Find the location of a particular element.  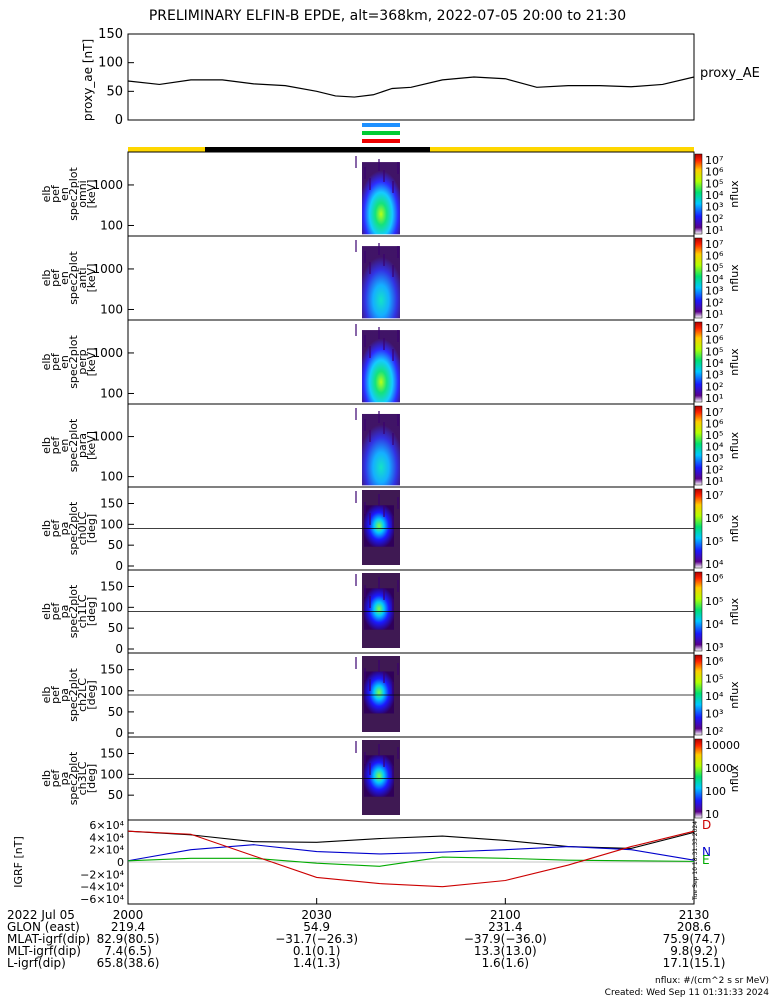

proxy-ae-frame is located at coordinates (411, 77).